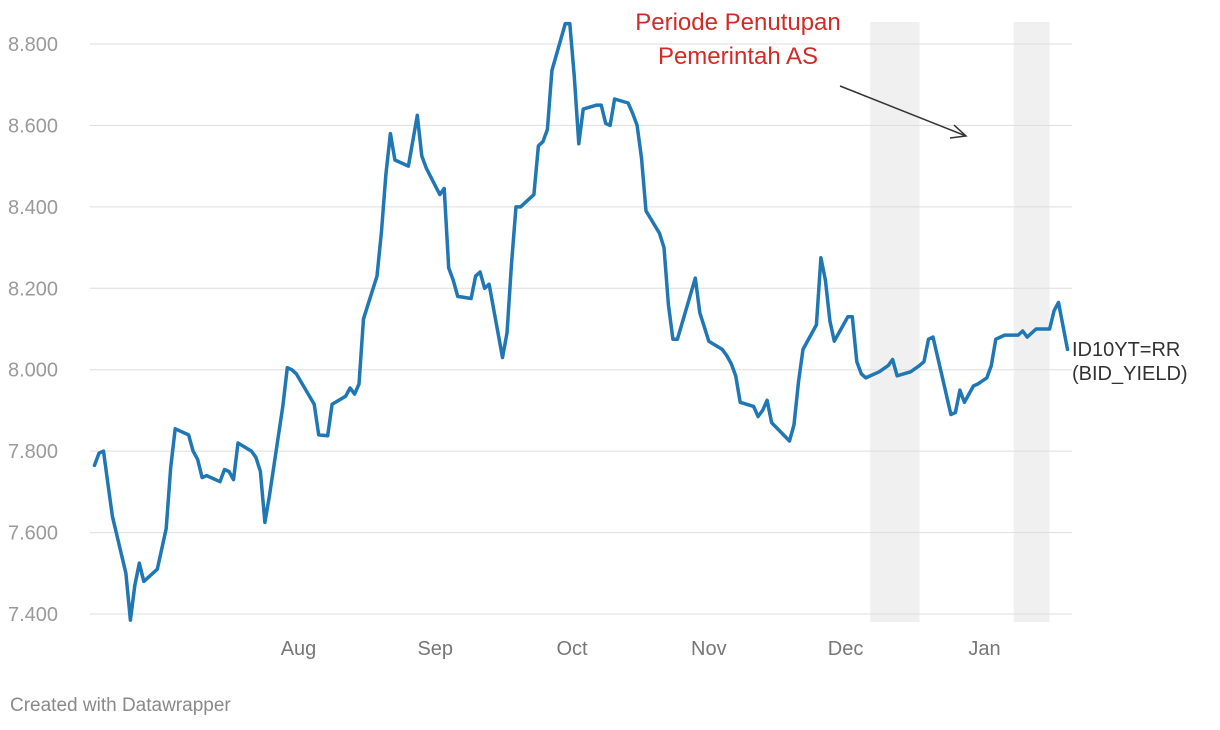 This screenshot has width=1220, height=730. I want to click on x-tick-label: Aug, so click(299, 649).